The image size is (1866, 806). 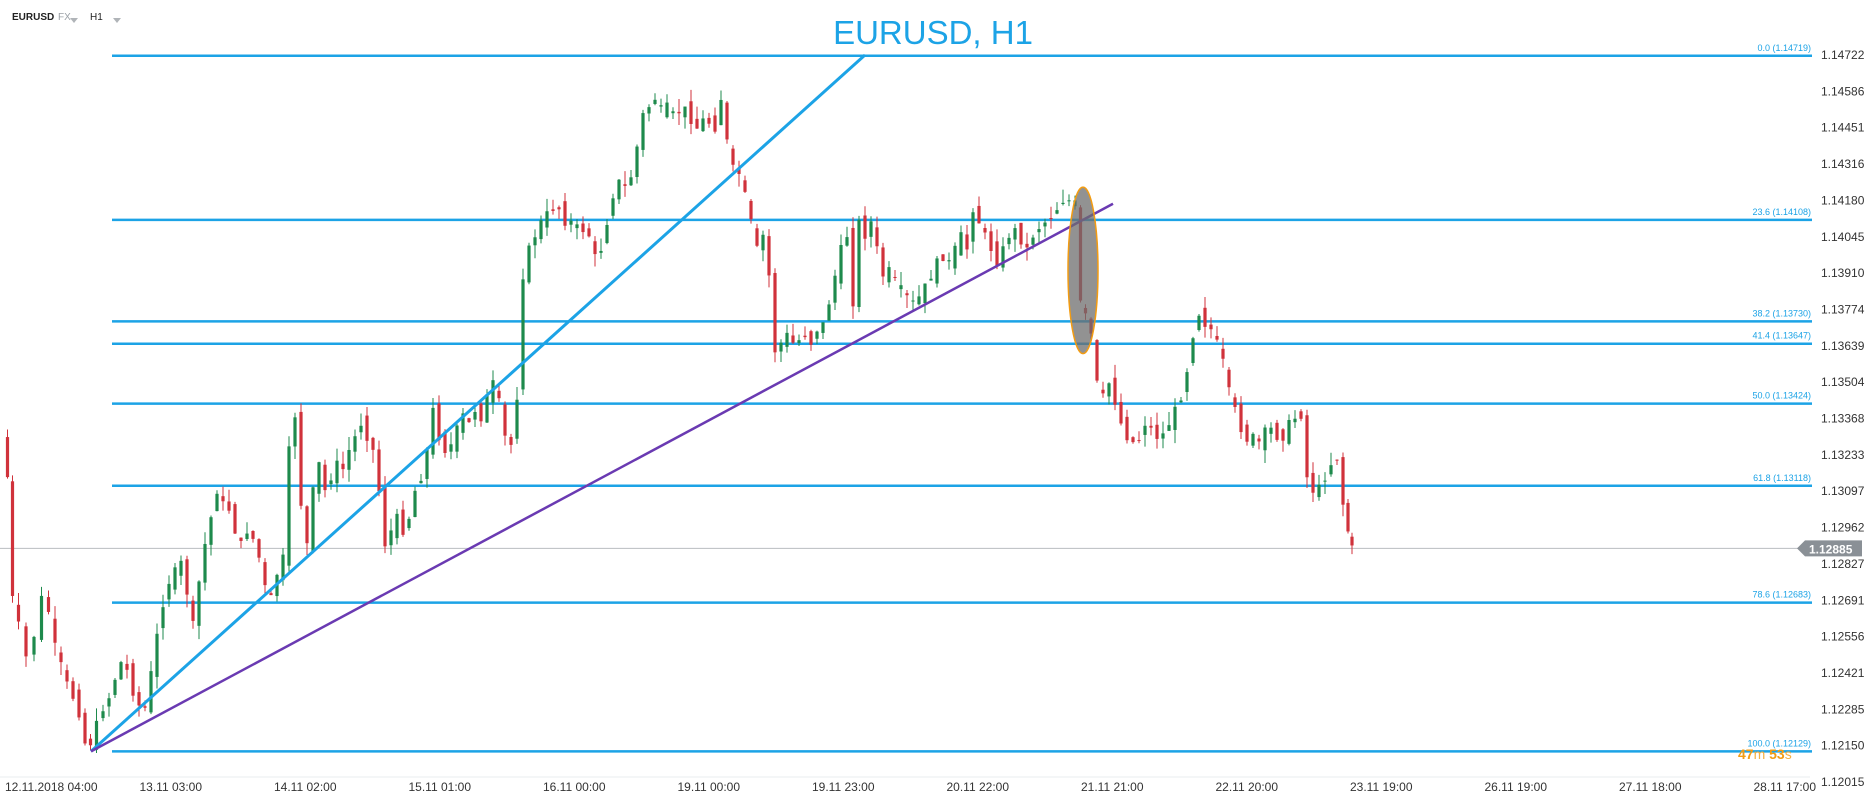 I want to click on fib-level-label: 0.0 (1.14719), so click(x=1784, y=48).